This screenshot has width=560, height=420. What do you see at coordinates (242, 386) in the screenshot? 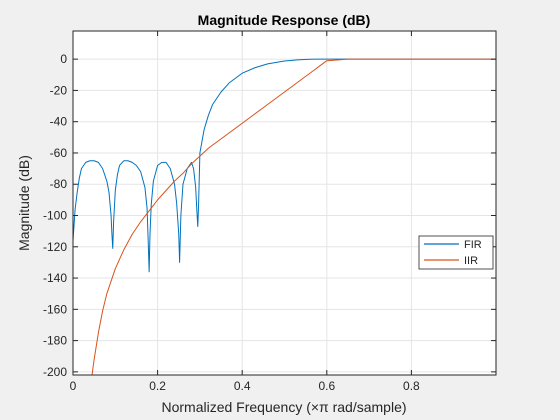
I see `x-tick-label: 0.4` at bounding box center [242, 386].